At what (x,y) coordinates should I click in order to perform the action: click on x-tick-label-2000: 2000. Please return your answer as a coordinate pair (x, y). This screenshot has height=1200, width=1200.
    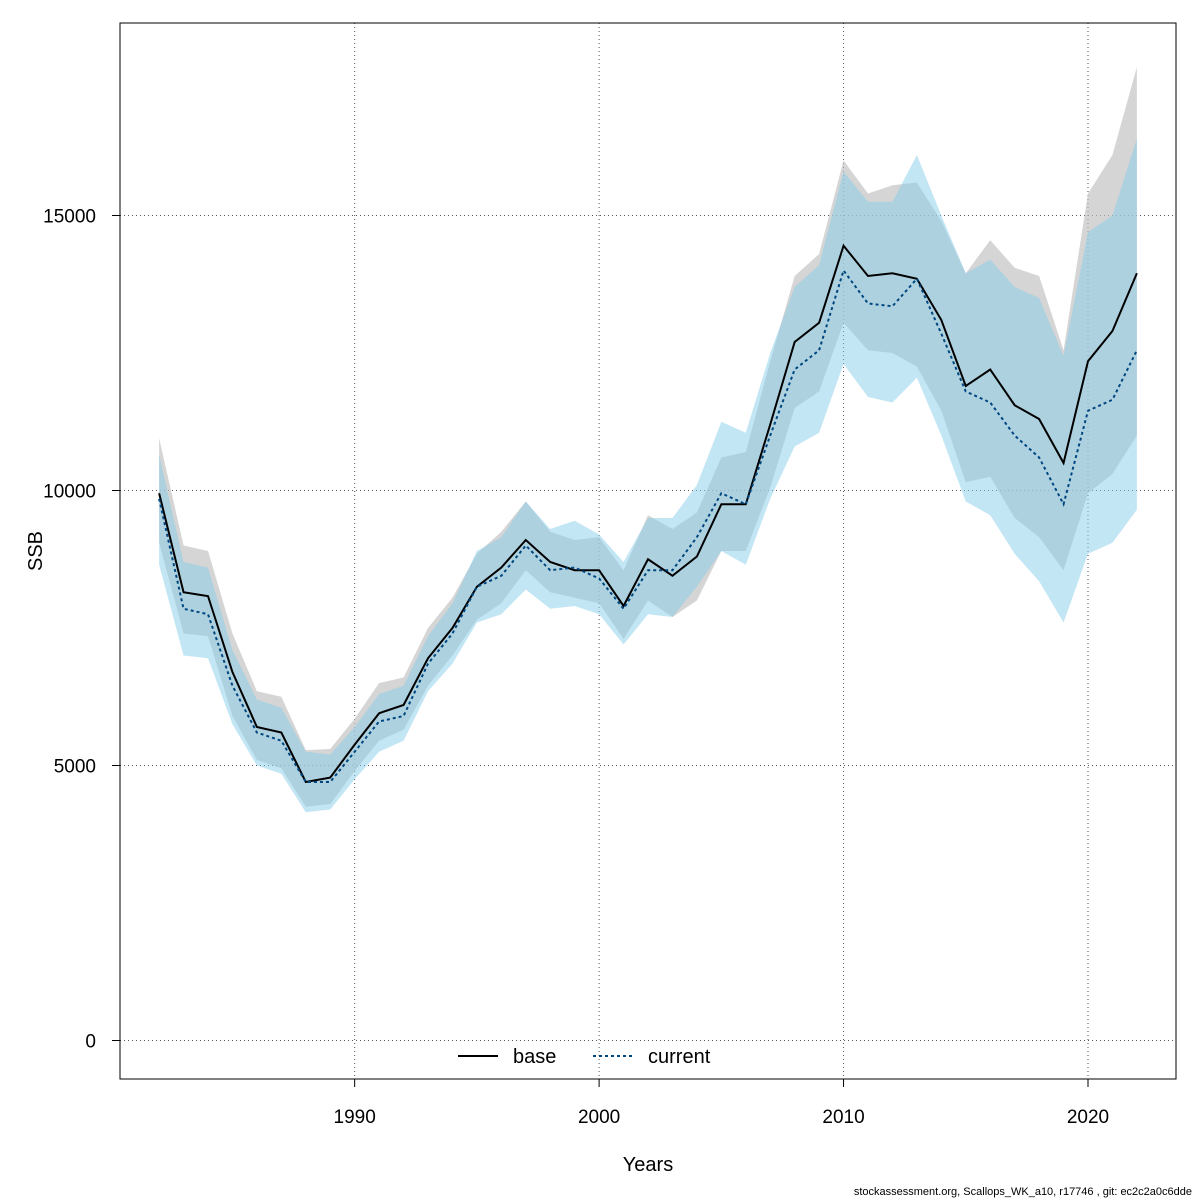
    Looking at the image, I should click on (599, 1117).